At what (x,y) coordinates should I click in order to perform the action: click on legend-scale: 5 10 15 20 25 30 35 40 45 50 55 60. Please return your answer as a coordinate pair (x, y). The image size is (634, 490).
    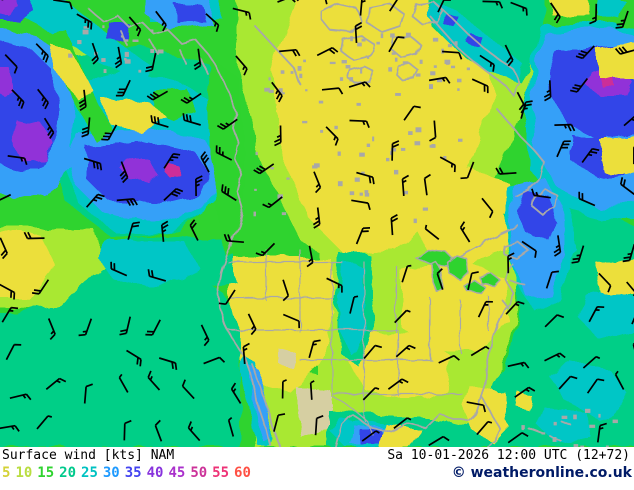
    Looking at the image, I should click on (129, 473).